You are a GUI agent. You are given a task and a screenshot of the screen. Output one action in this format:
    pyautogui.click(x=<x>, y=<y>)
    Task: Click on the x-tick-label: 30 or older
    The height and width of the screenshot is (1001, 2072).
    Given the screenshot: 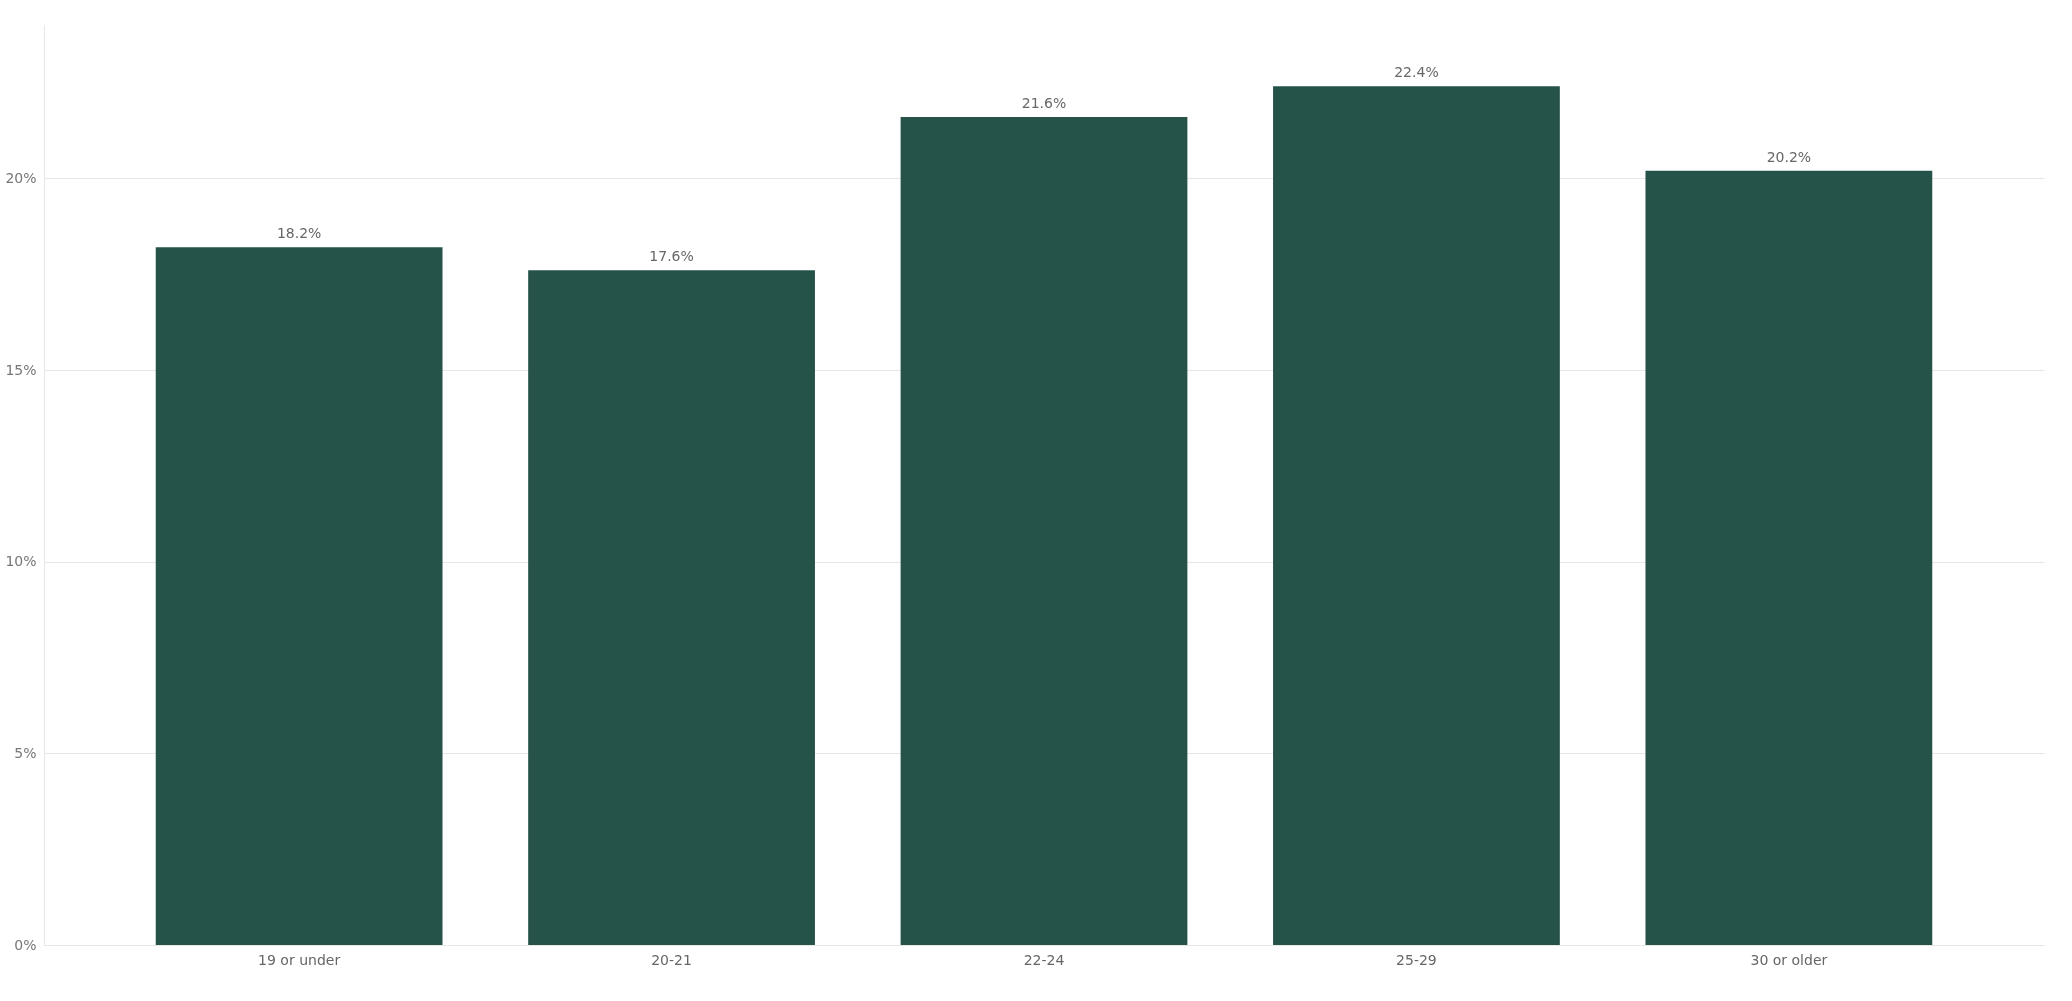 What is the action you would take?
    pyautogui.click(x=1789, y=959)
    